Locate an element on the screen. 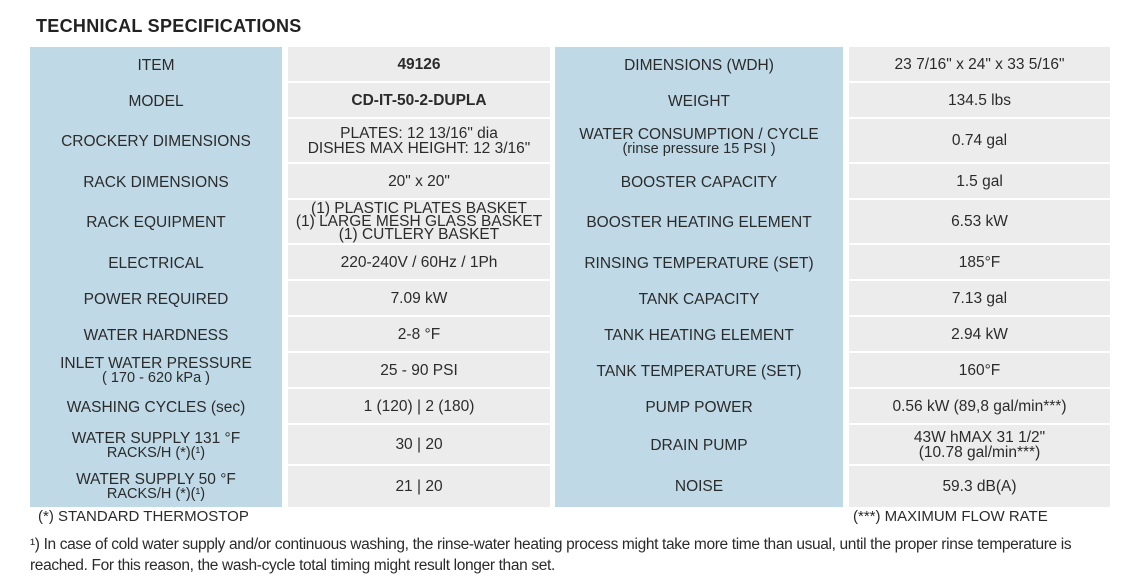 The width and height of the screenshot is (1123, 584). spec-value-line: DISHES MAX HEIGHT: 12 3/16" is located at coordinates (419, 148).